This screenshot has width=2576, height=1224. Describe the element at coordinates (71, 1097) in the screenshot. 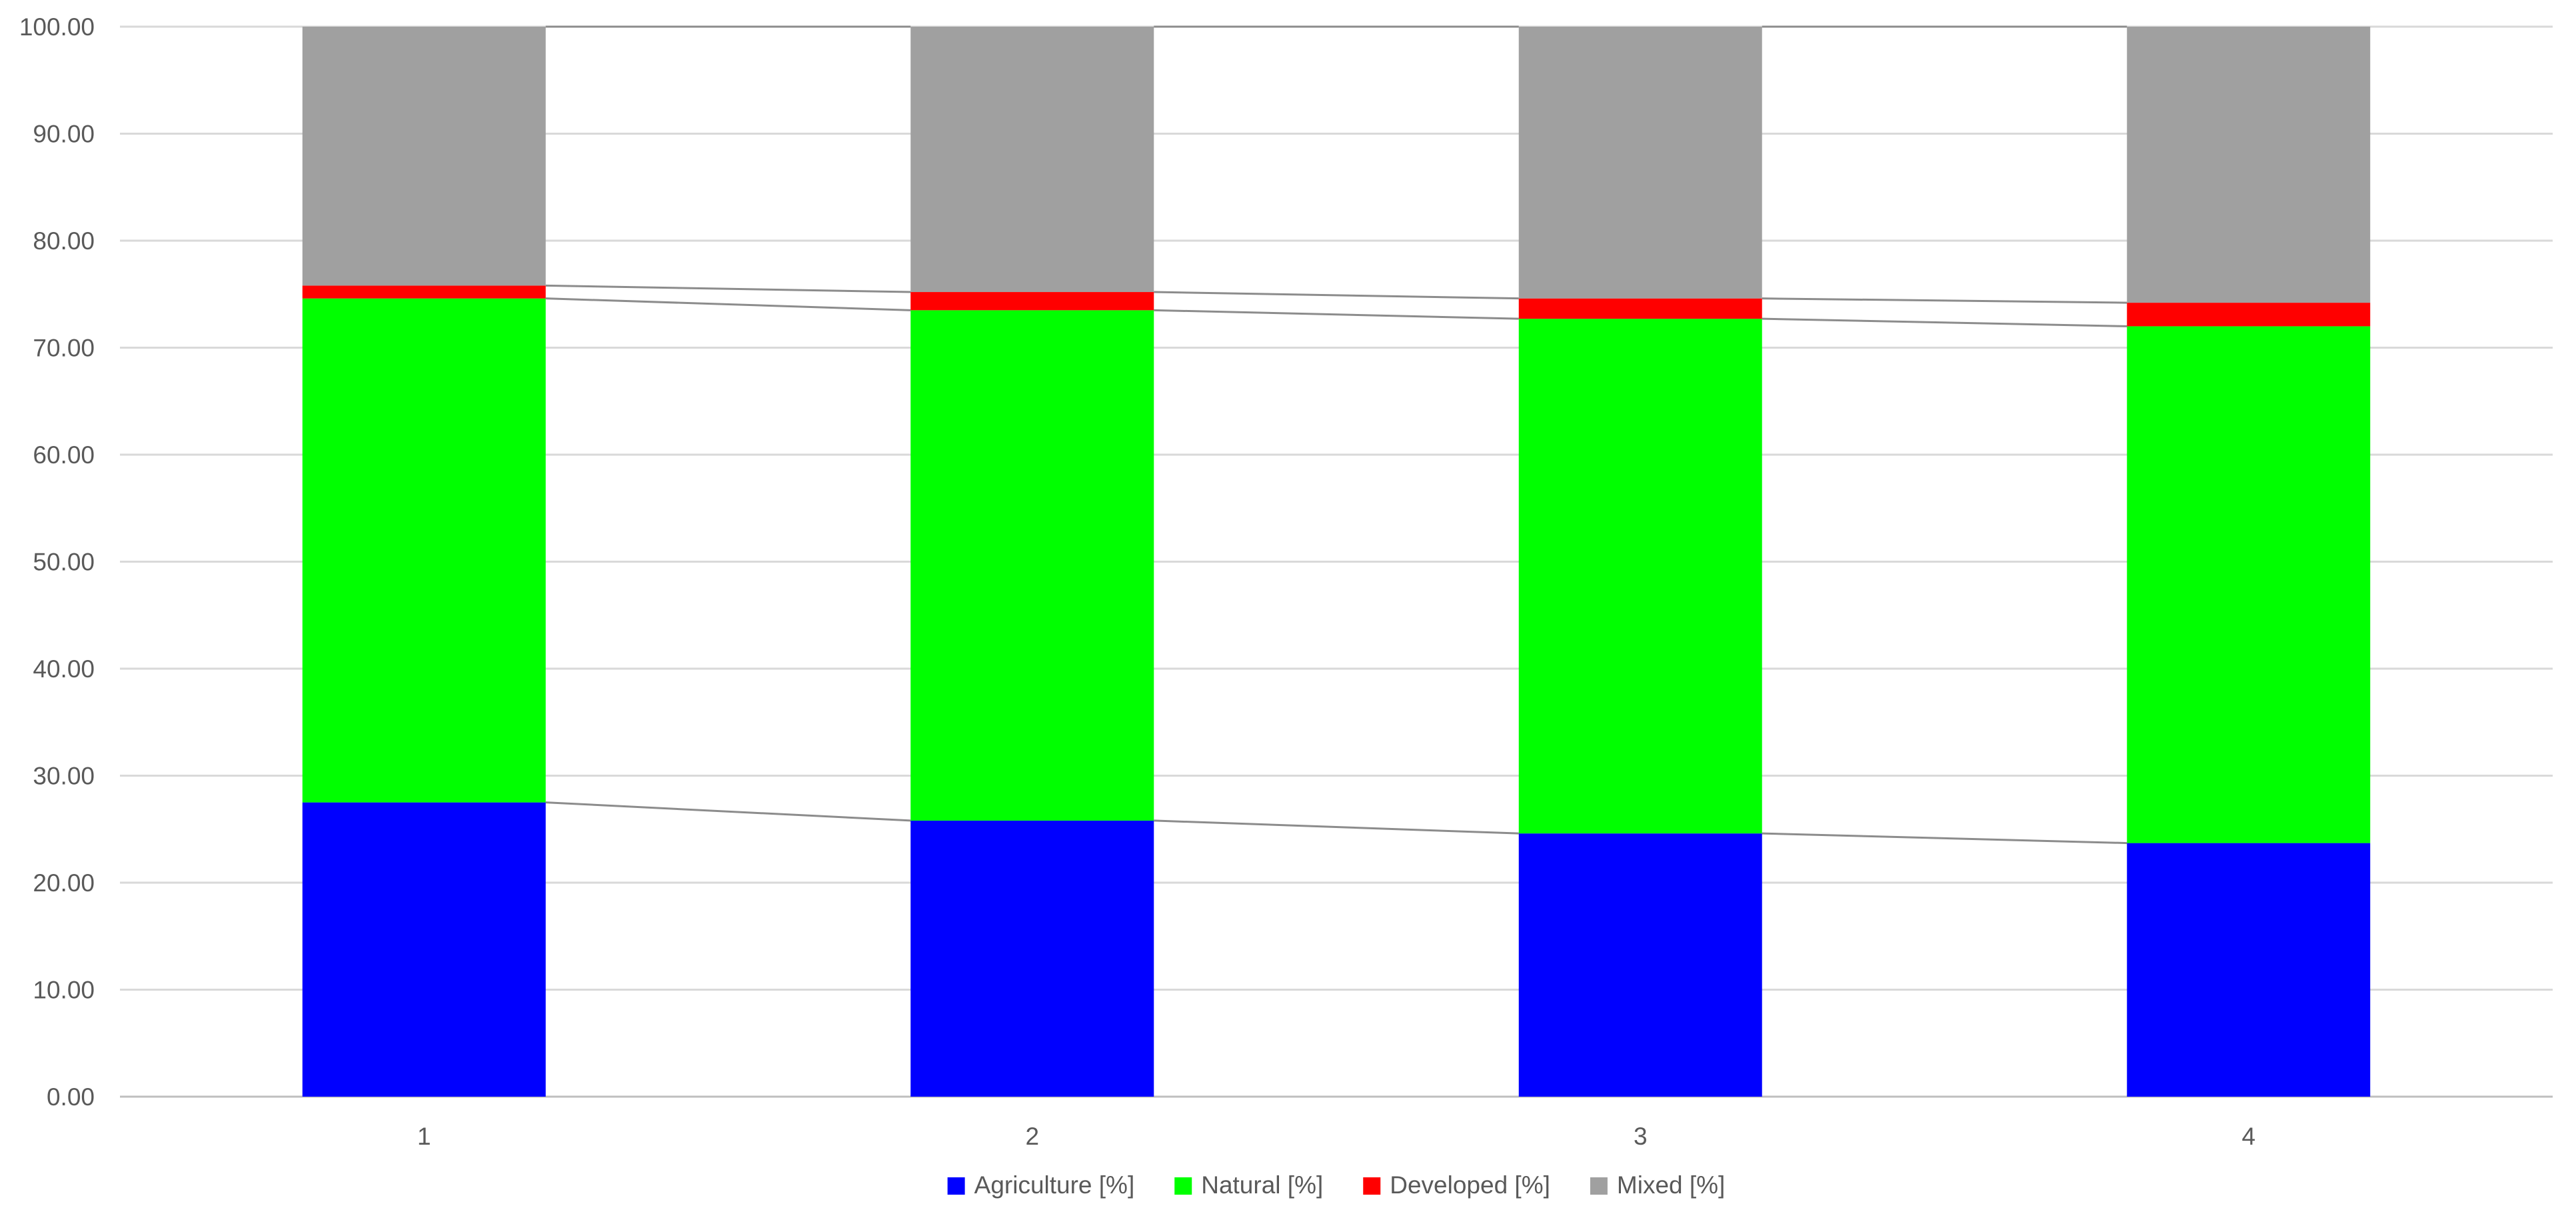

I see `y-tick-label: 0.00` at that location.